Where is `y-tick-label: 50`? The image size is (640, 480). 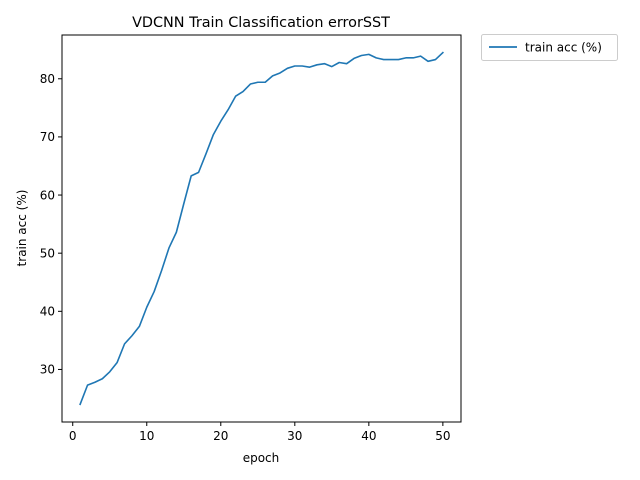 y-tick-label: 50 is located at coordinates (47, 253).